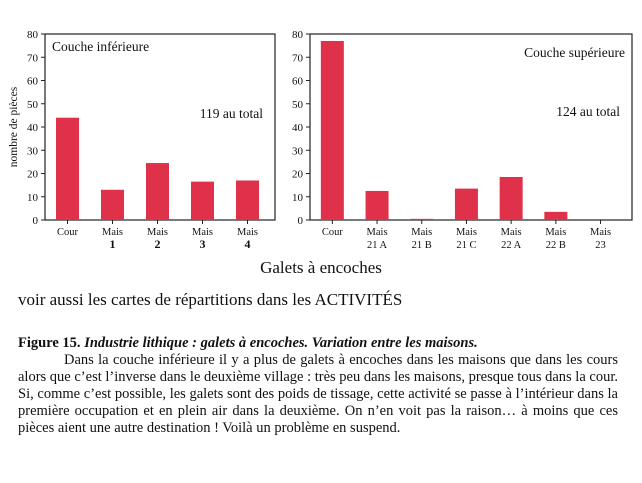 The width and height of the screenshot is (642, 483). What do you see at coordinates (33, 82) in the screenshot?
I see `lower-ytick-label: 60` at bounding box center [33, 82].